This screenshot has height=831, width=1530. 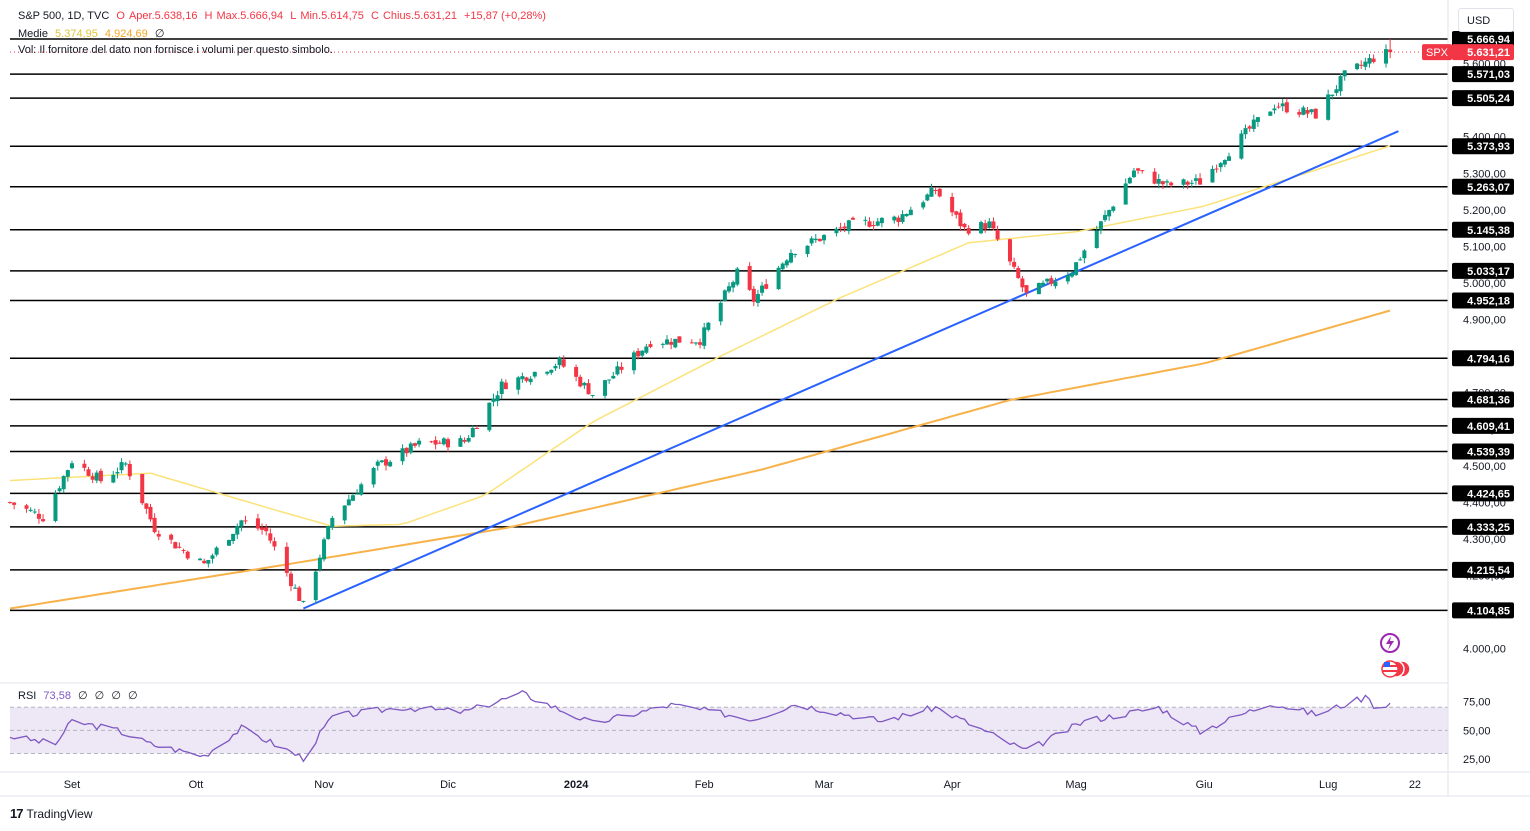 I want to click on event-icons, so click(x=1398, y=658).